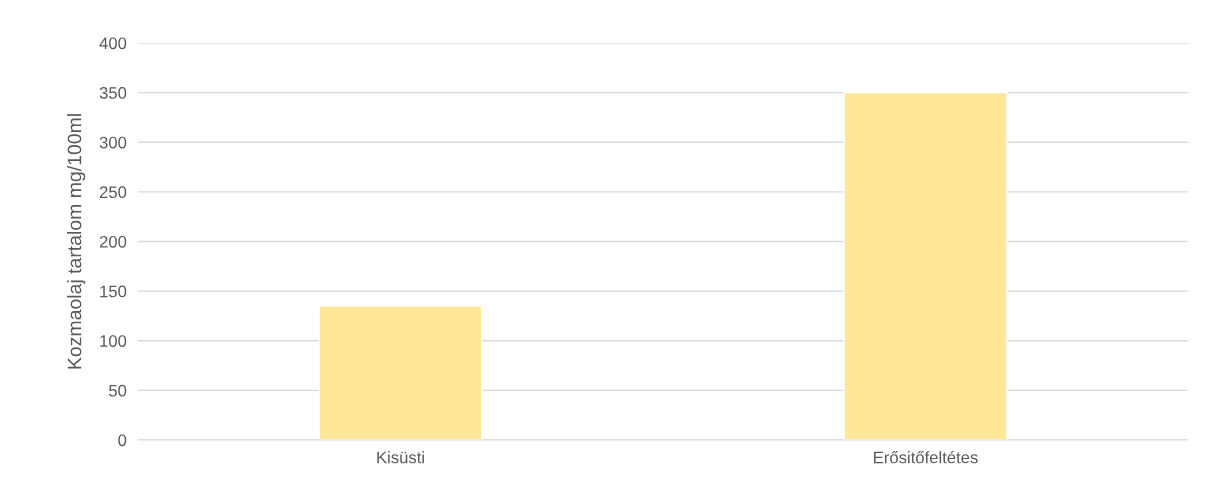  I want to click on y-tick-label: 350, so click(113, 93).